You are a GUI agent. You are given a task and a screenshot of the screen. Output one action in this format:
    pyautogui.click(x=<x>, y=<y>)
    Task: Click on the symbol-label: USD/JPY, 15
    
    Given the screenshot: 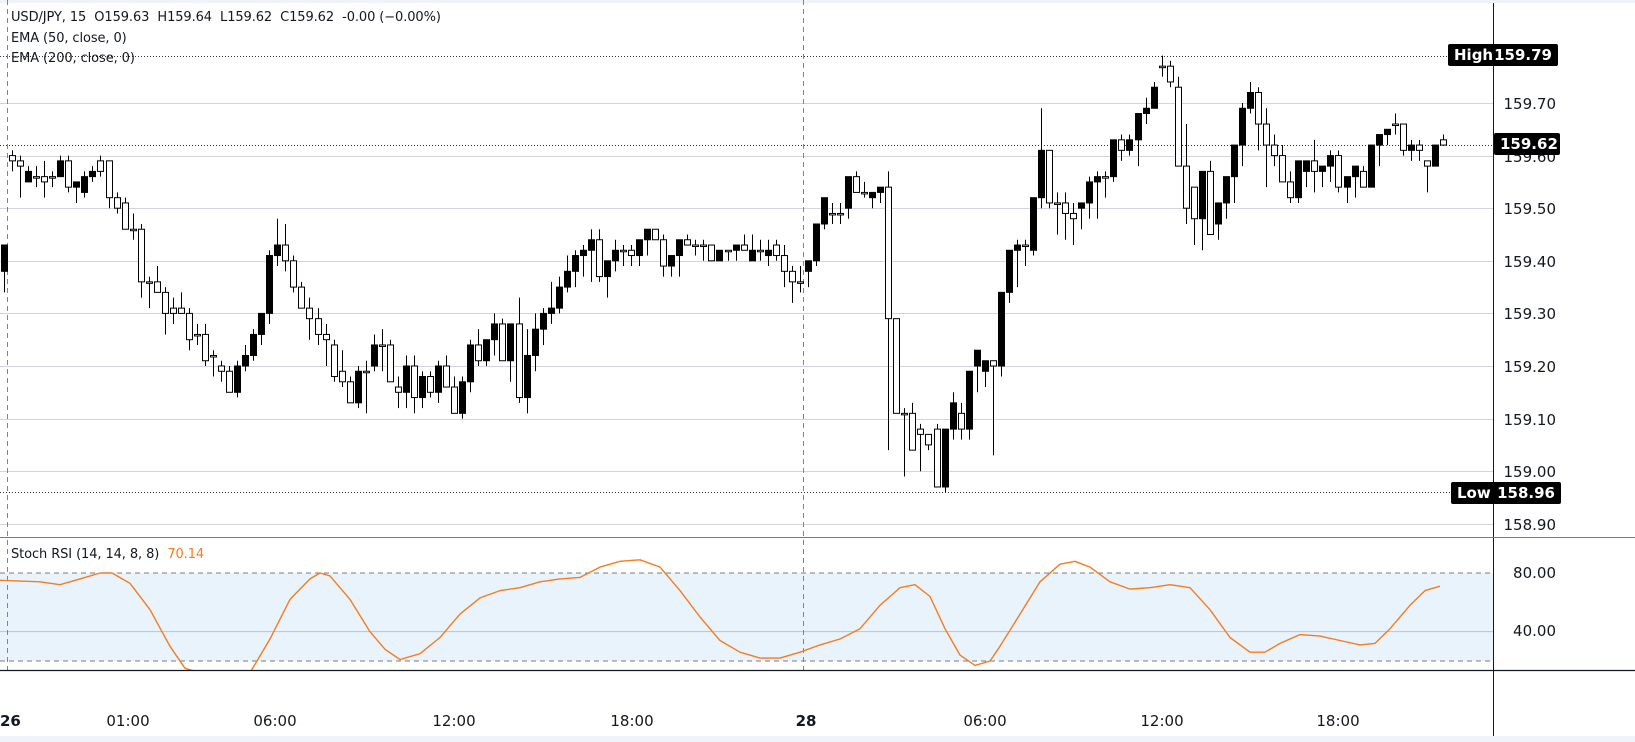 What is the action you would take?
    pyautogui.click(x=49, y=17)
    